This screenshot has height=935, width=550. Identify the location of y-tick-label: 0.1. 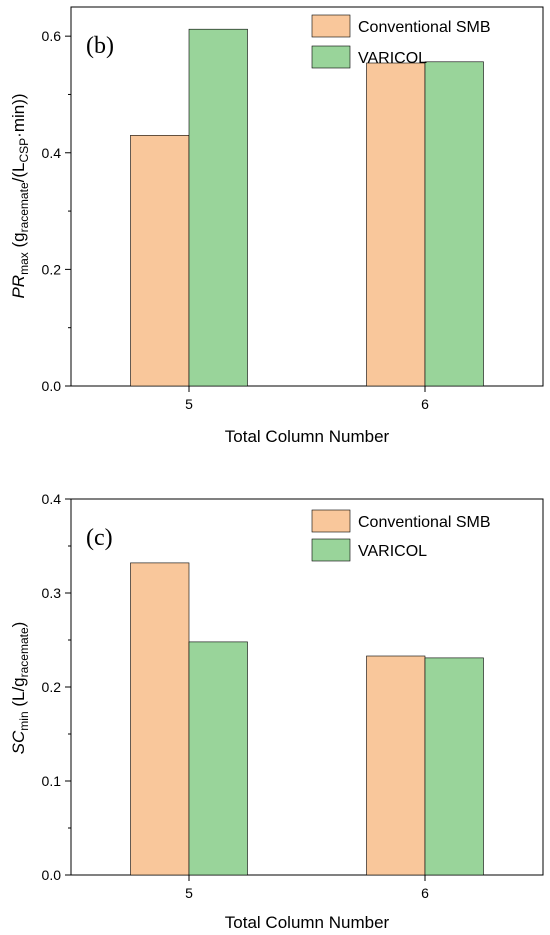
(52, 781).